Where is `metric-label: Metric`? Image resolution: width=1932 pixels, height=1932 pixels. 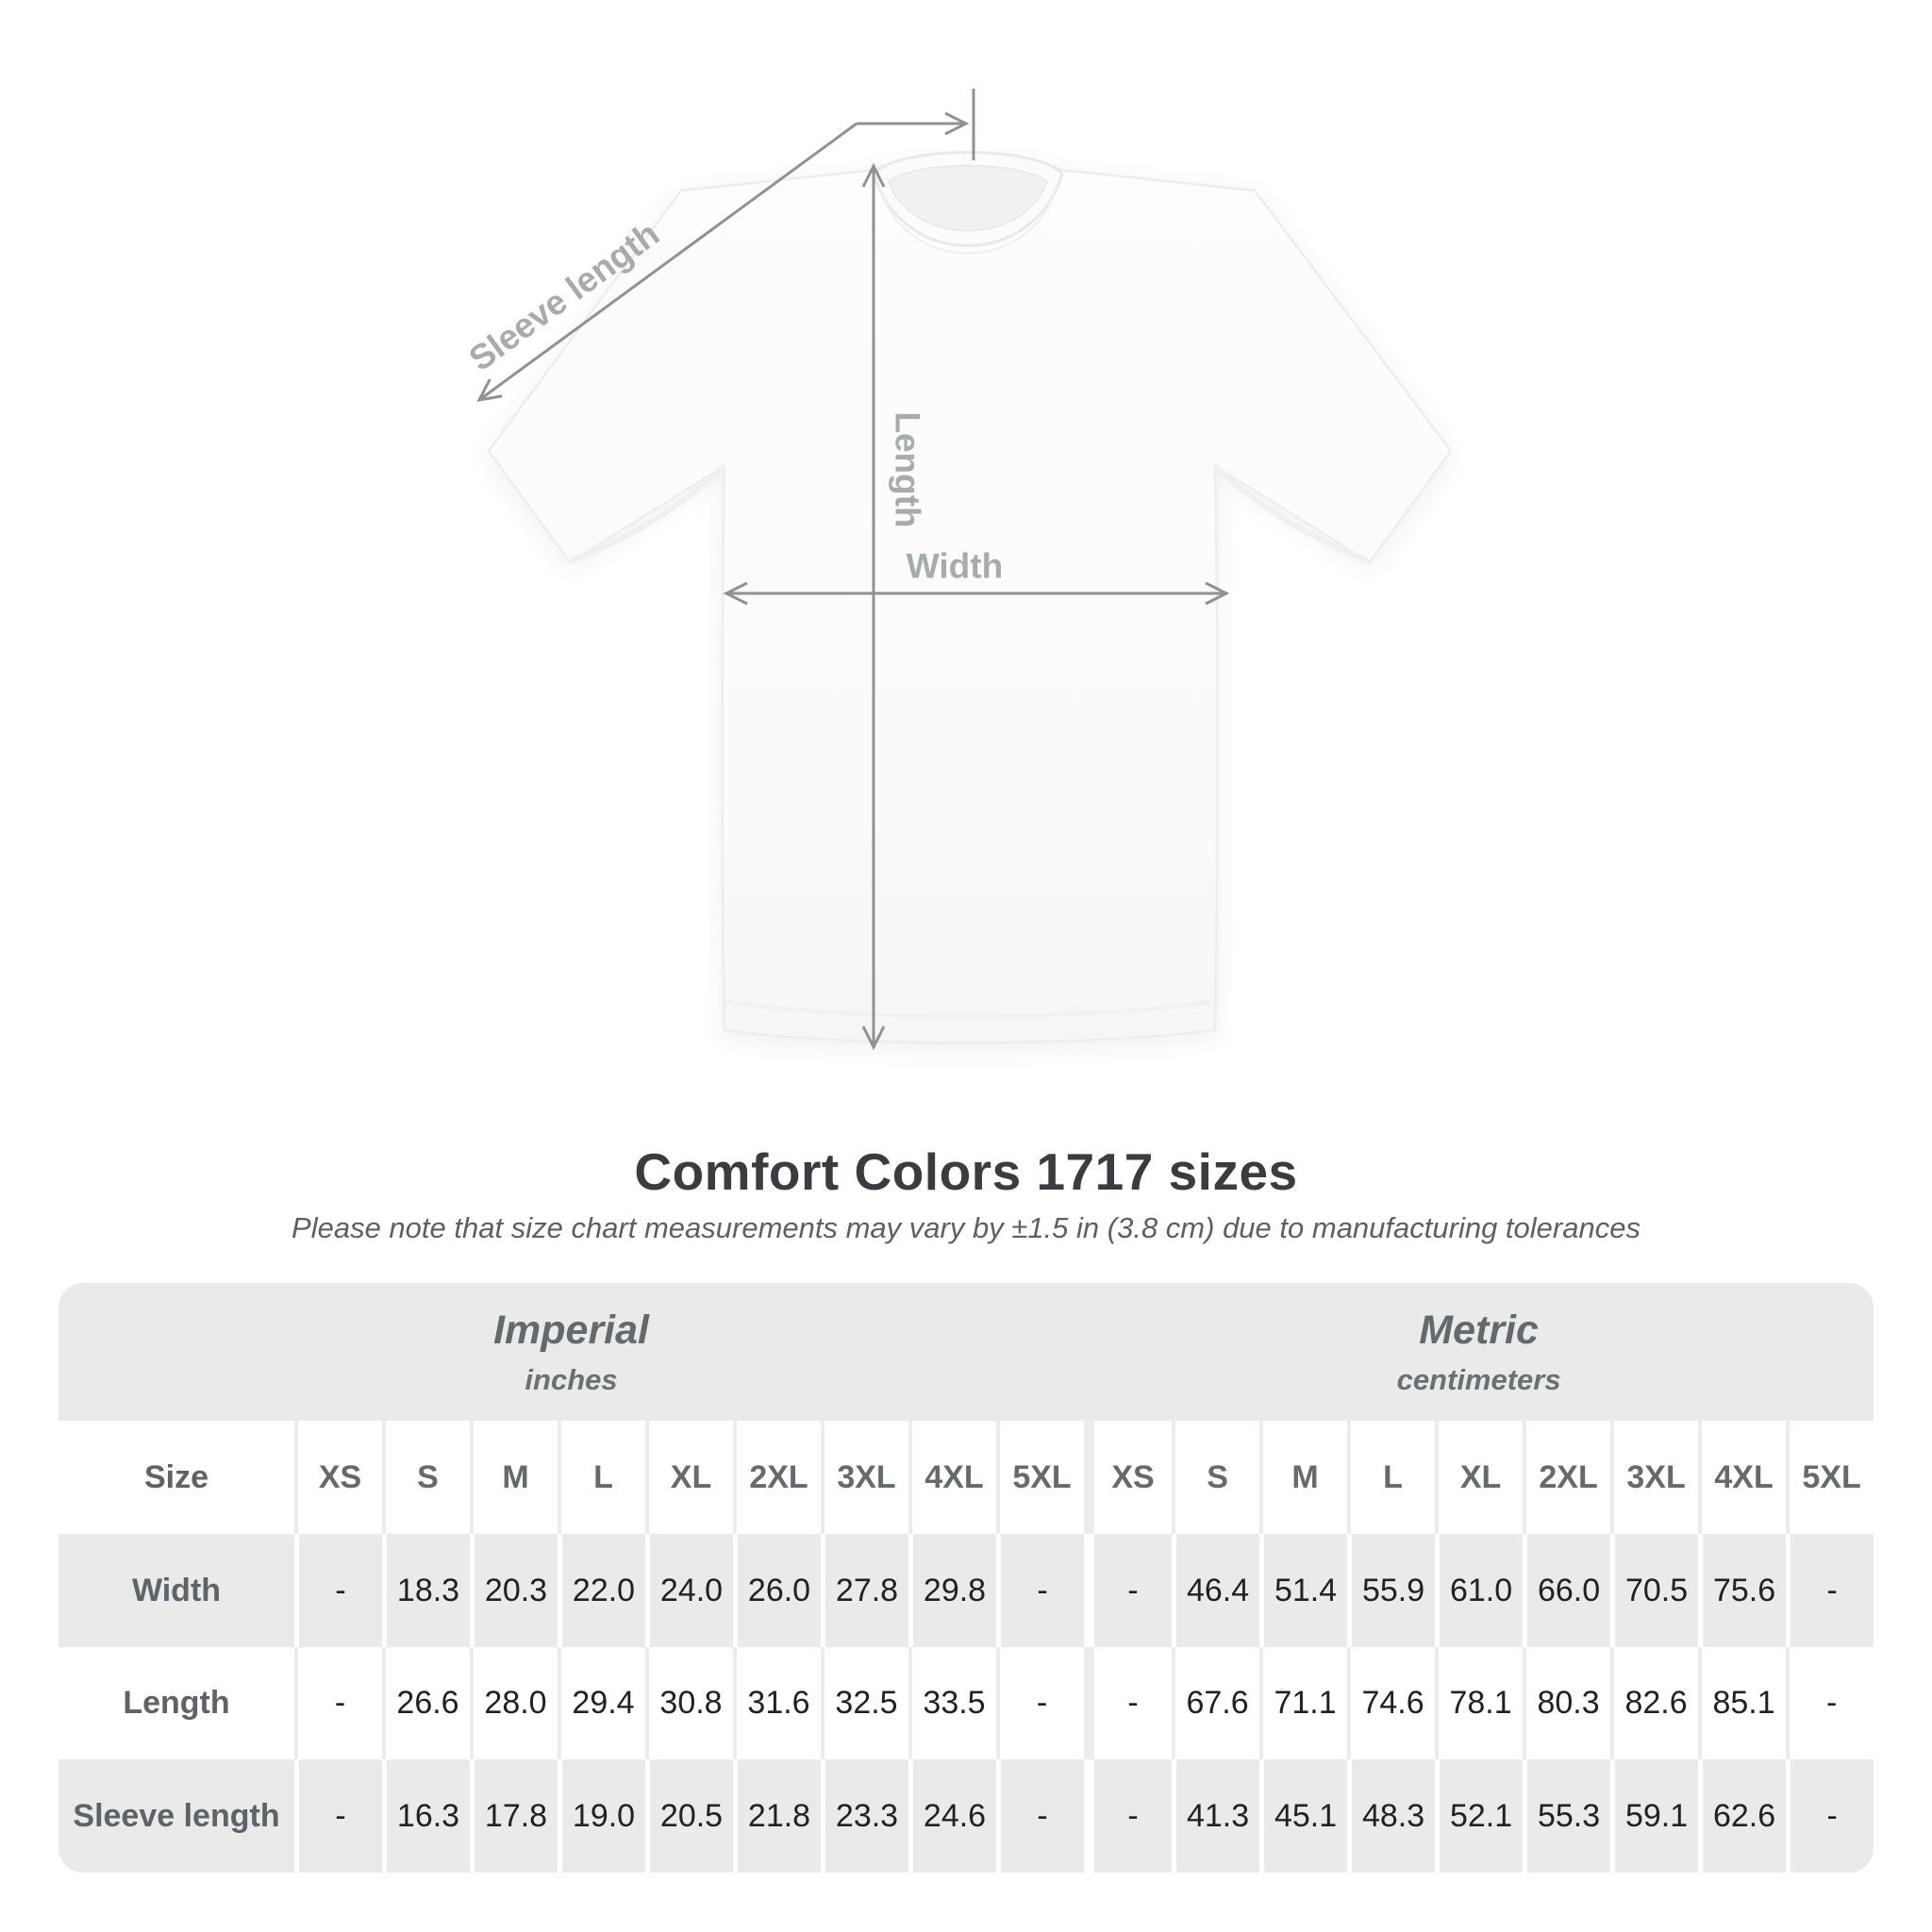
metric-label: Metric is located at coordinates (1479, 1330).